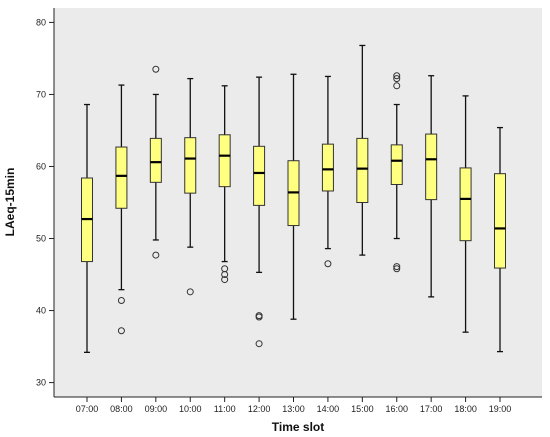 The image size is (550, 437). What do you see at coordinates (156, 409) in the screenshot?
I see `x-tick-label: 09:00` at bounding box center [156, 409].